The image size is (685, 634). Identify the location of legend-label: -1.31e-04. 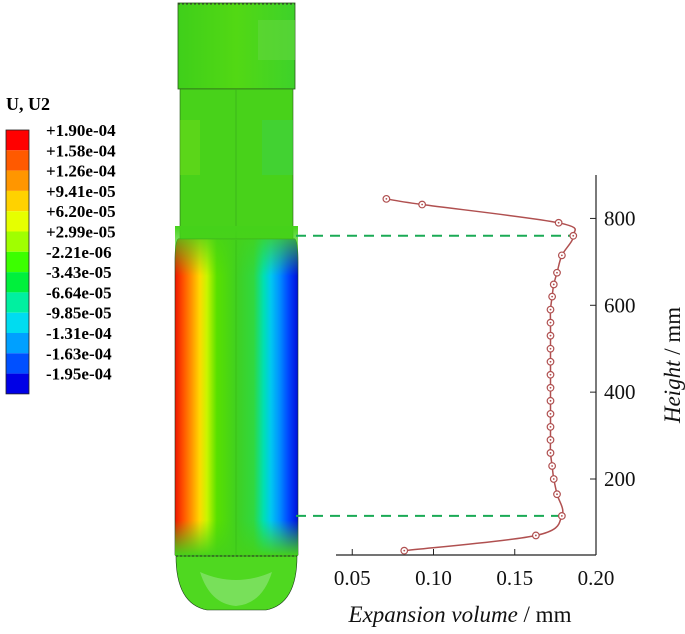
(79, 333).